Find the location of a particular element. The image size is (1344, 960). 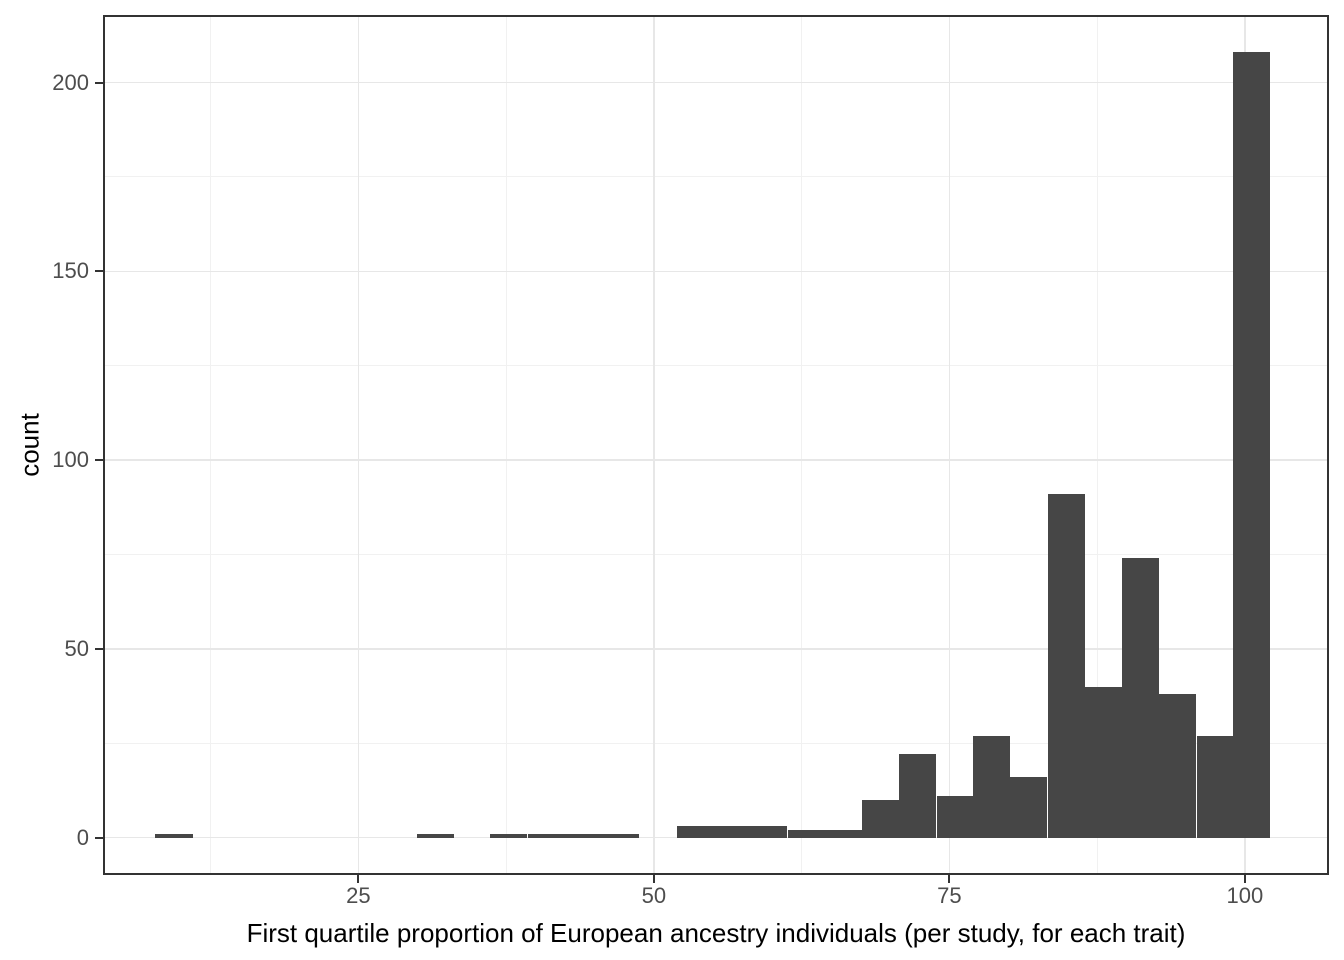

x-tick-label: 50 is located at coordinates (654, 895).